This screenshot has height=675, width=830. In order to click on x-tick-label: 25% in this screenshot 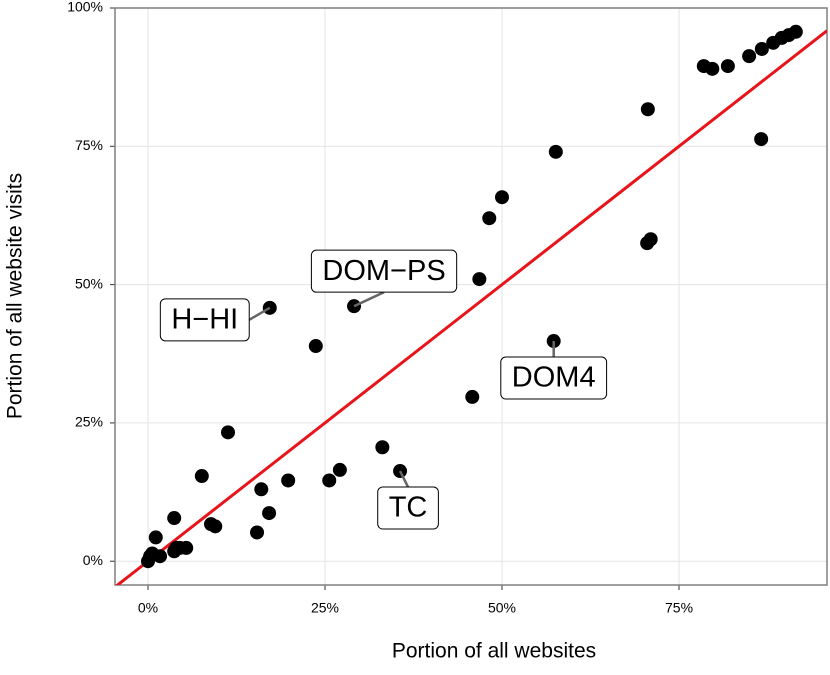, I will do `click(325, 608)`.